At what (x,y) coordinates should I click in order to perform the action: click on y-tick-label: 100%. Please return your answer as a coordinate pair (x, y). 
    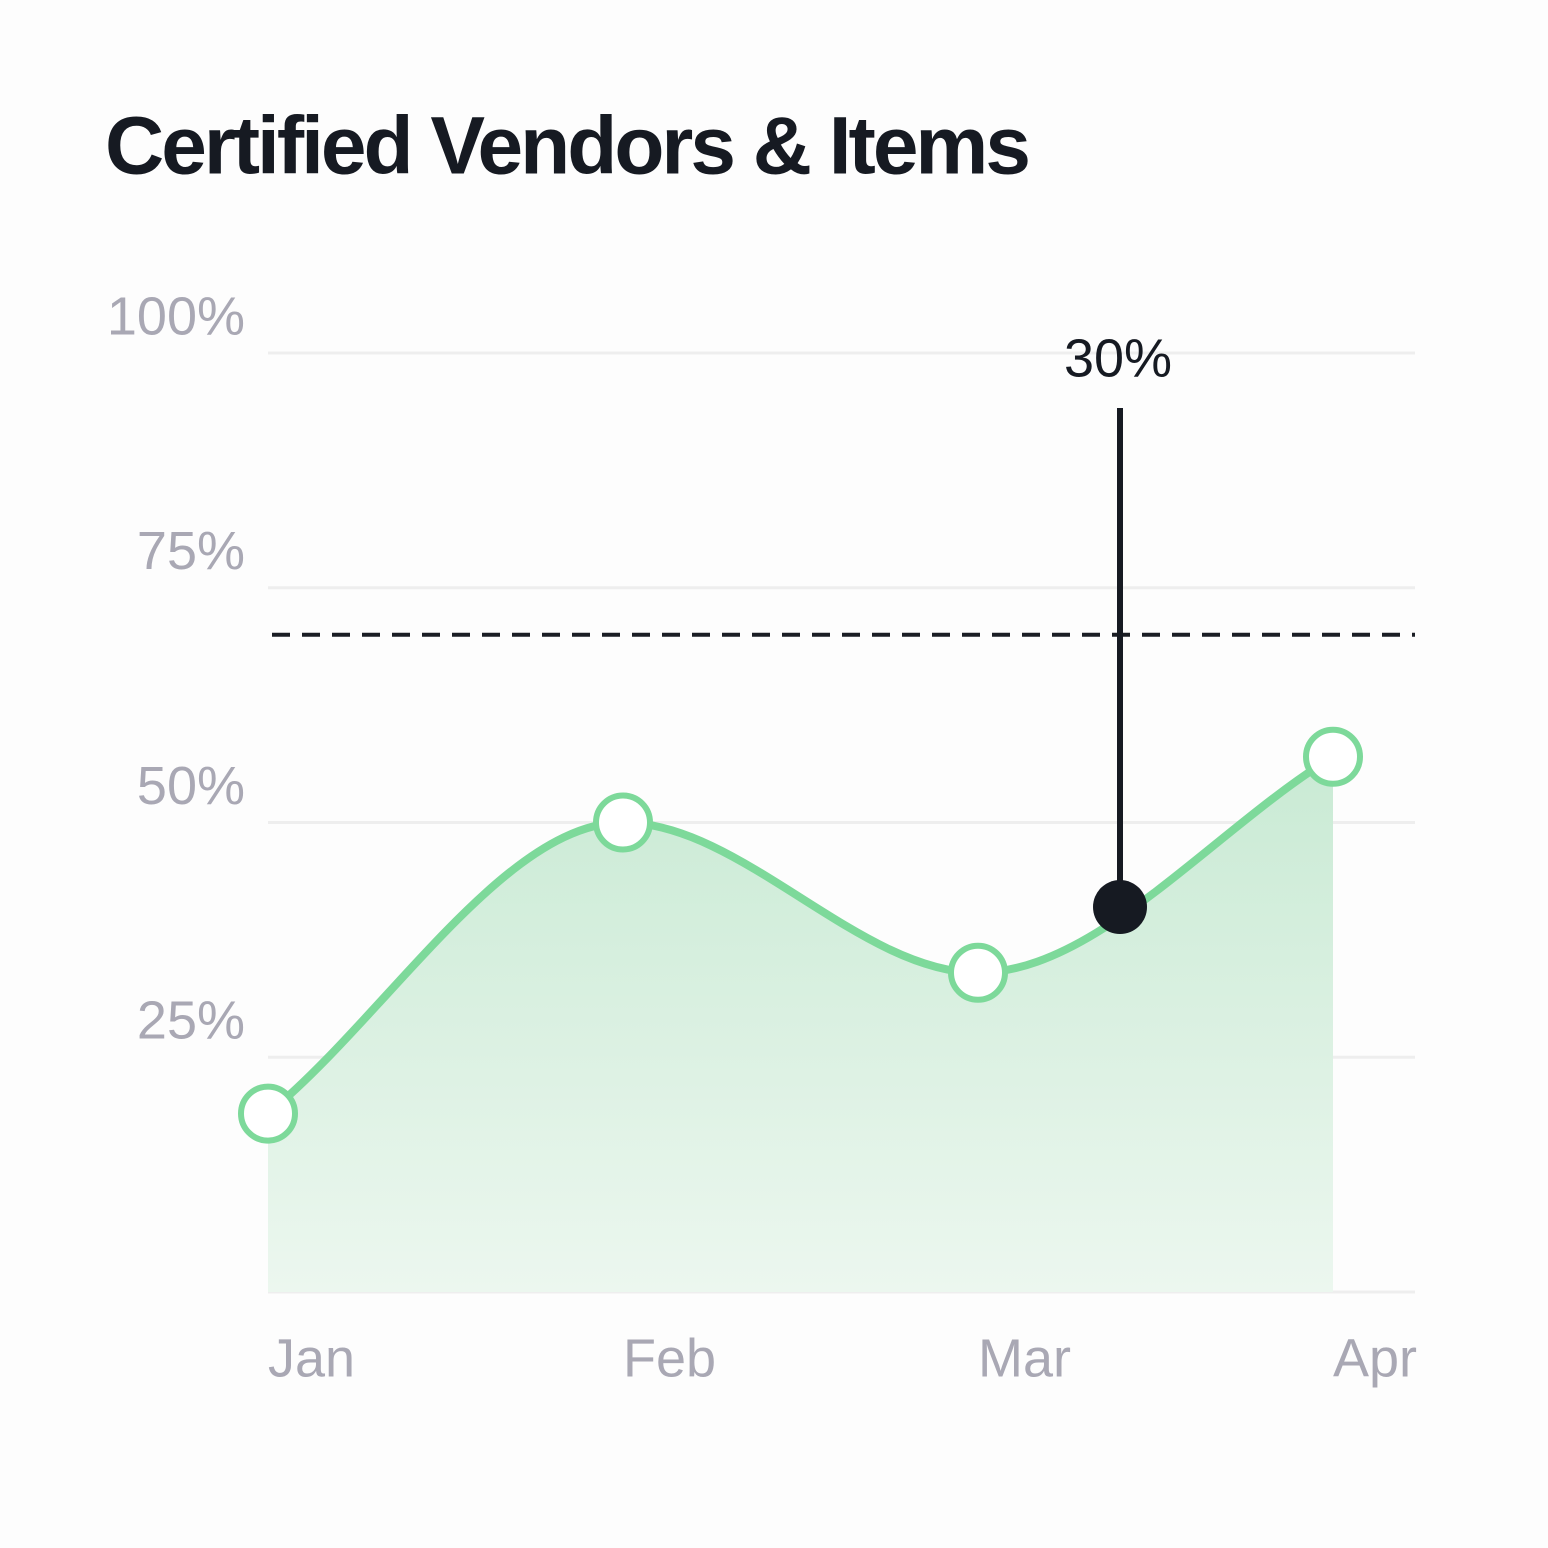
    Looking at the image, I should click on (176, 316).